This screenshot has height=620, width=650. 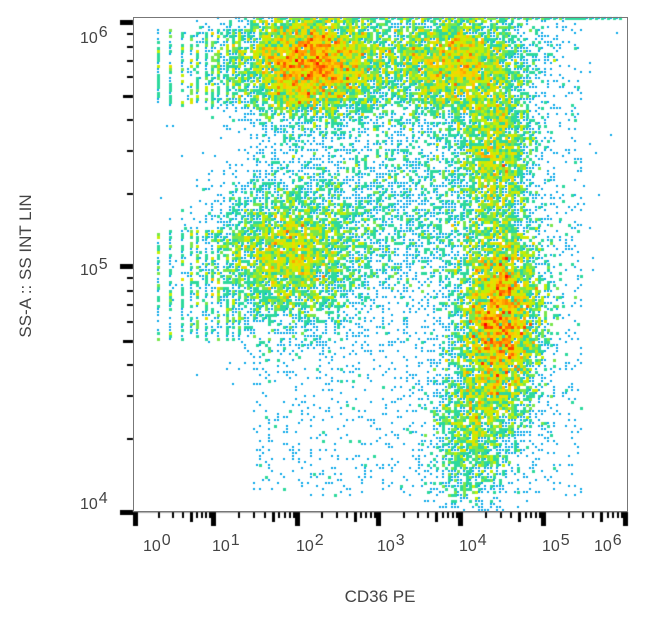 What do you see at coordinates (556, 543) in the screenshot?
I see `x-tick-label: 10⁵` at bounding box center [556, 543].